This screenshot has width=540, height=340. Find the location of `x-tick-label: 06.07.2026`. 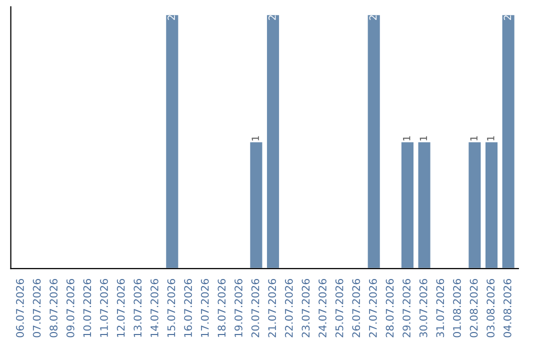

x-tick-label: 06.07.2026 is located at coordinates (20, 308).